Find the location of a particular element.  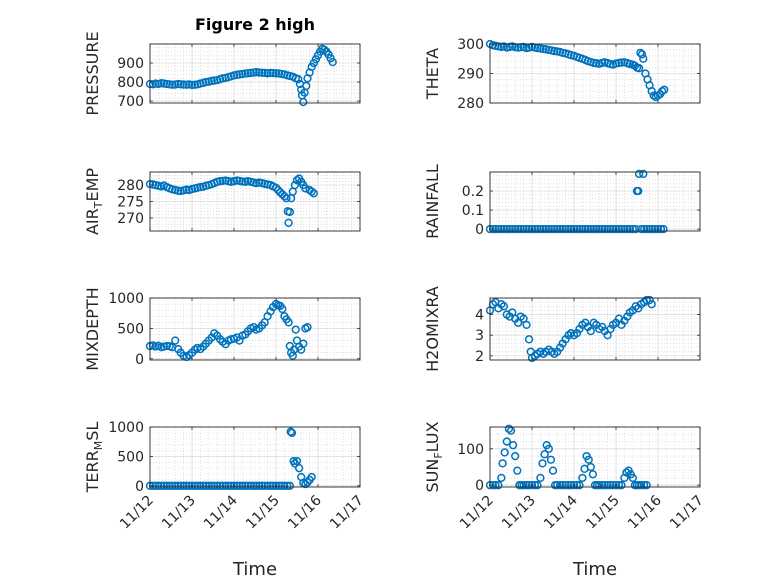

y-tick-label: 100 is located at coordinates (470, 450).